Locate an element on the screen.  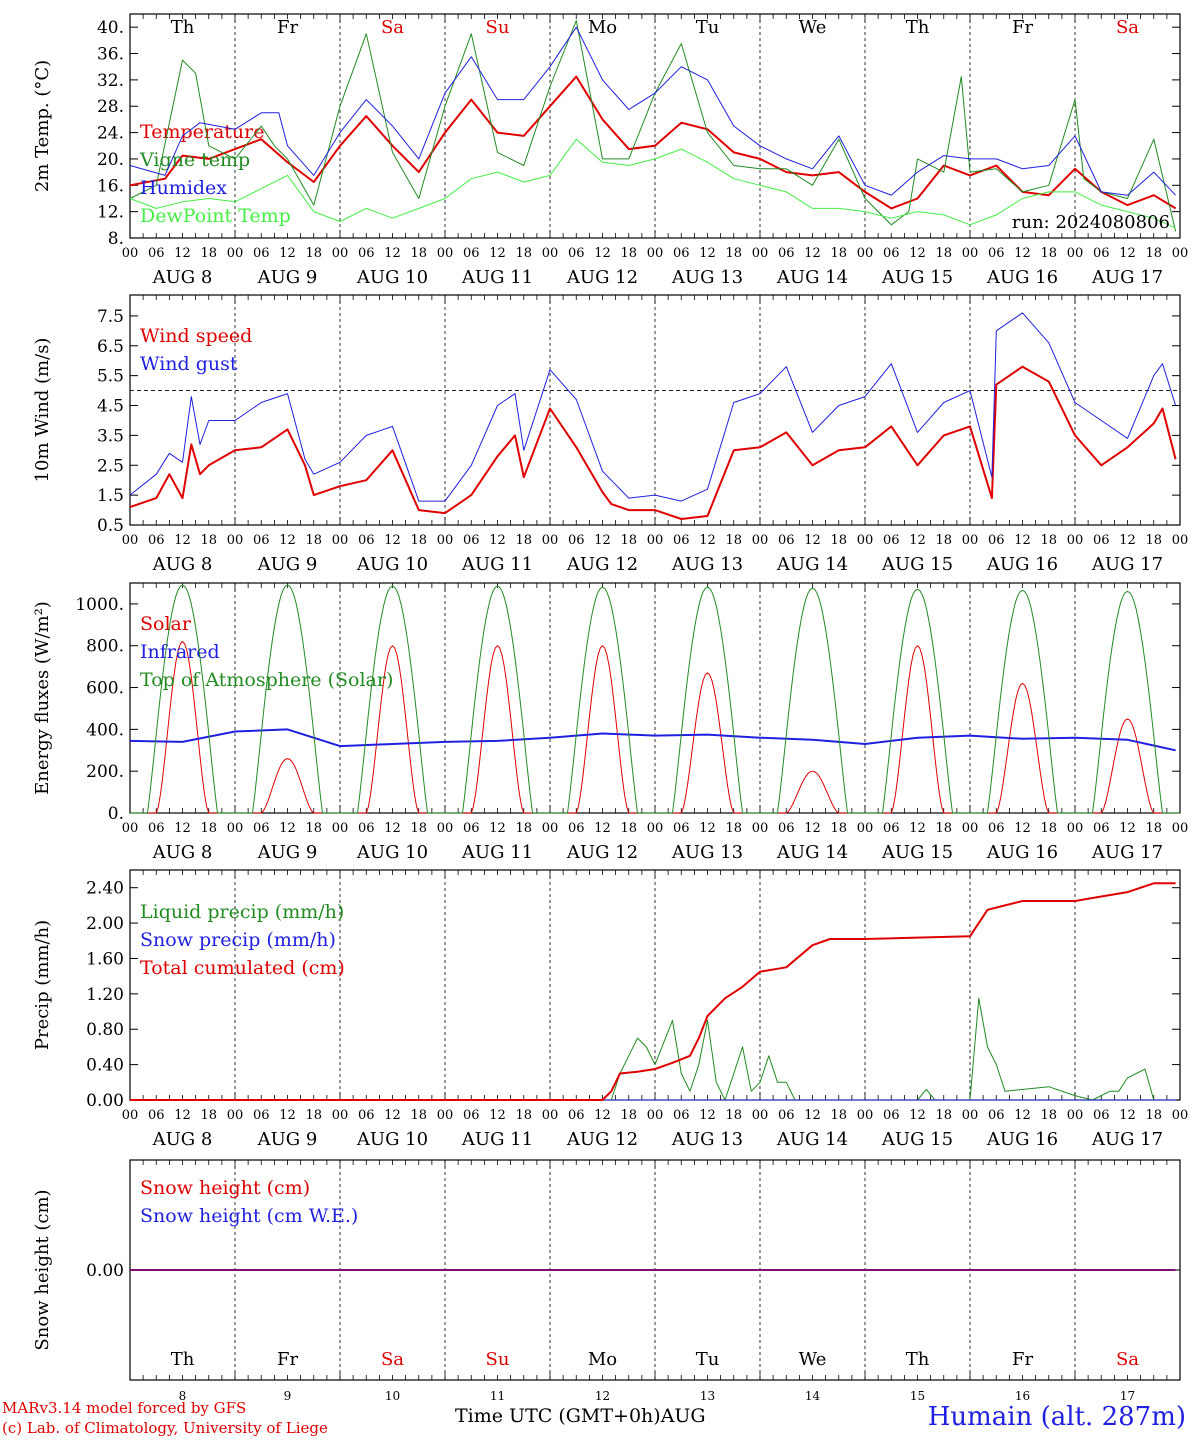
y-tick-label: 0.40 is located at coordinates (105, 1066).